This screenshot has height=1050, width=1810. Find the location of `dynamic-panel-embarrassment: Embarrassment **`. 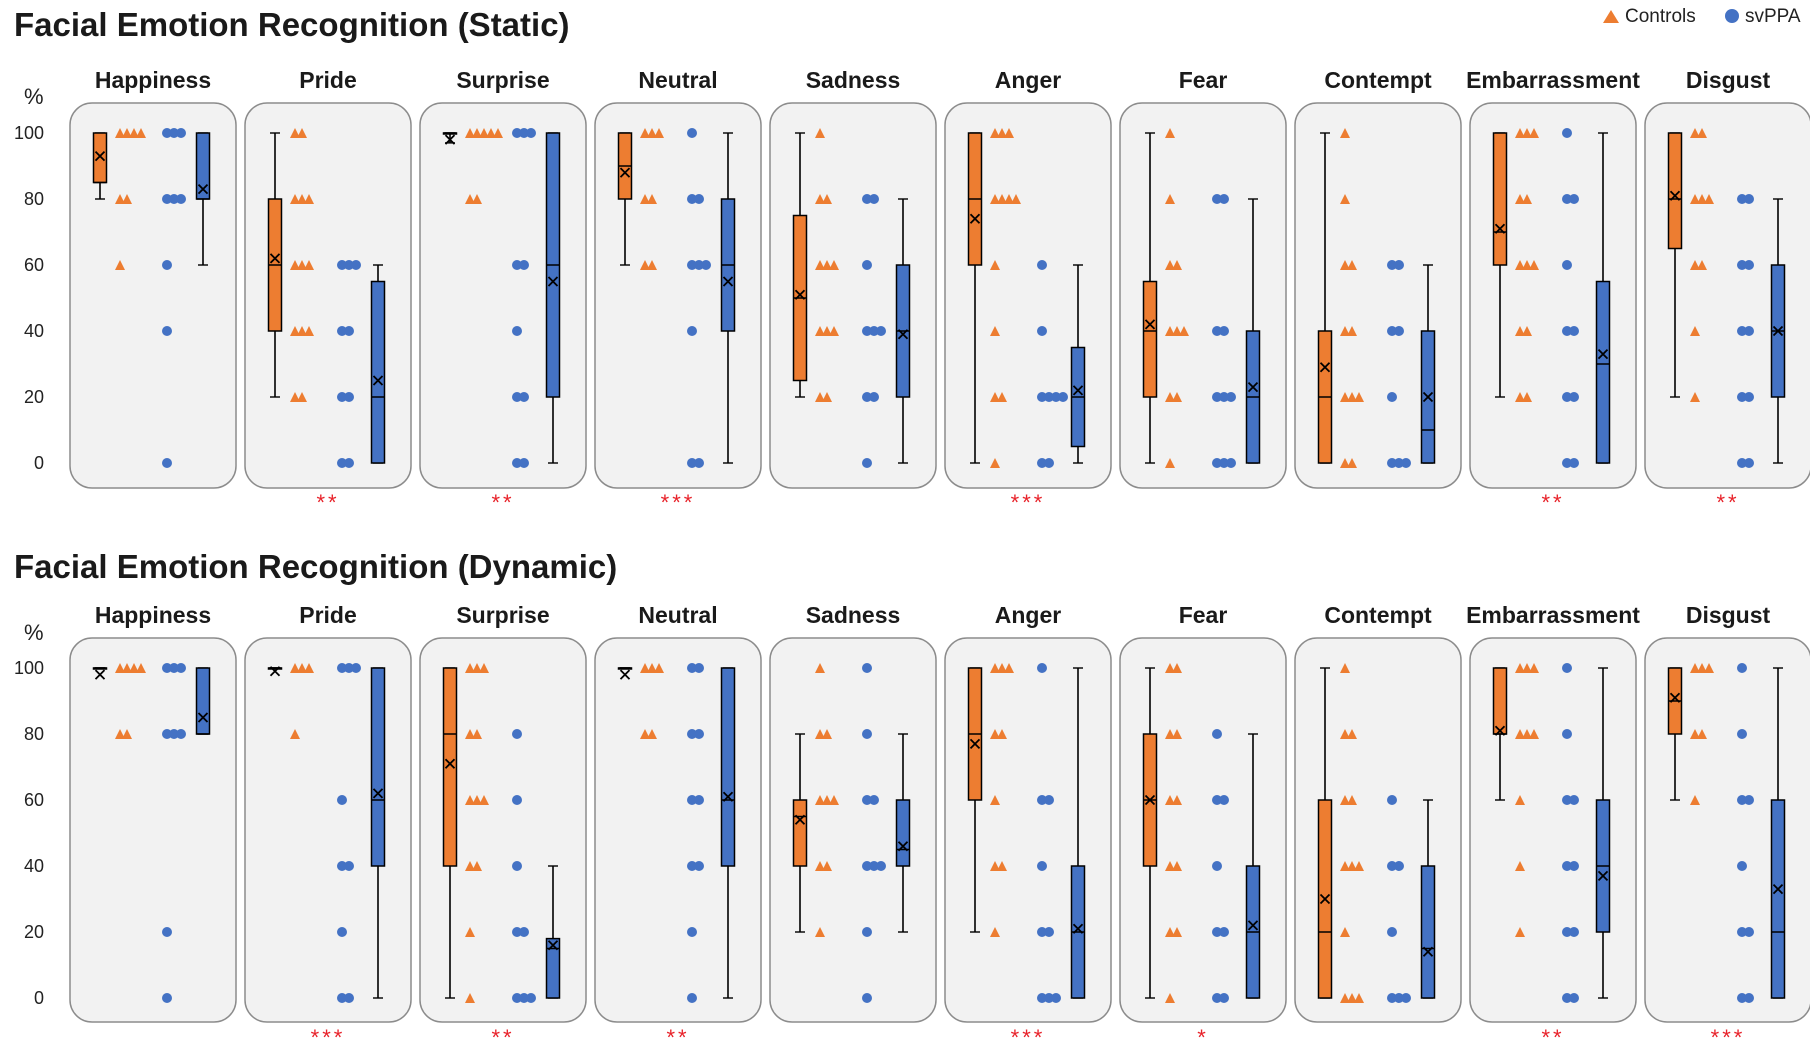

dynamic-panel-embarrassment: Embarrassment ** is located at coordinates (1553, 826).